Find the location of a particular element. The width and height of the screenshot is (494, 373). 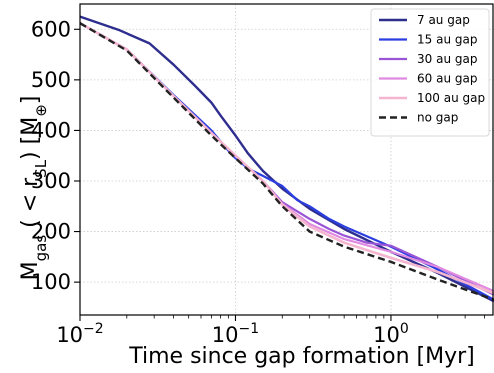

legend-label: 30 au gap is located at coordinates (447, 59).